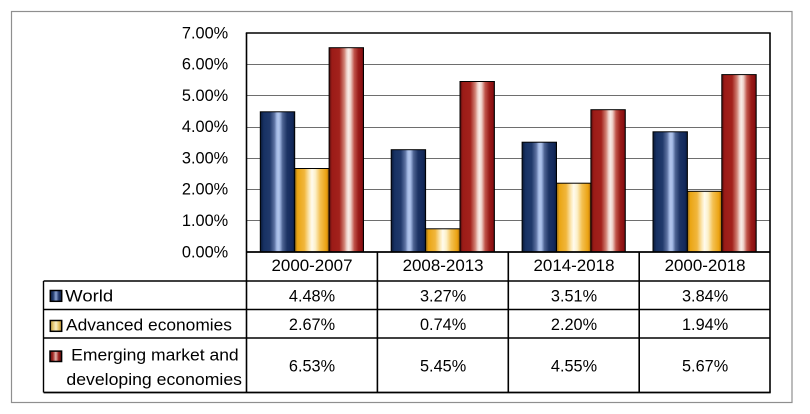 The height and width of the screenshot is (414, 810). What do you see at coordinates (574, 325) in the screenshot?
I see `svg-text: 2.20%` at bounding box center [574, 325].